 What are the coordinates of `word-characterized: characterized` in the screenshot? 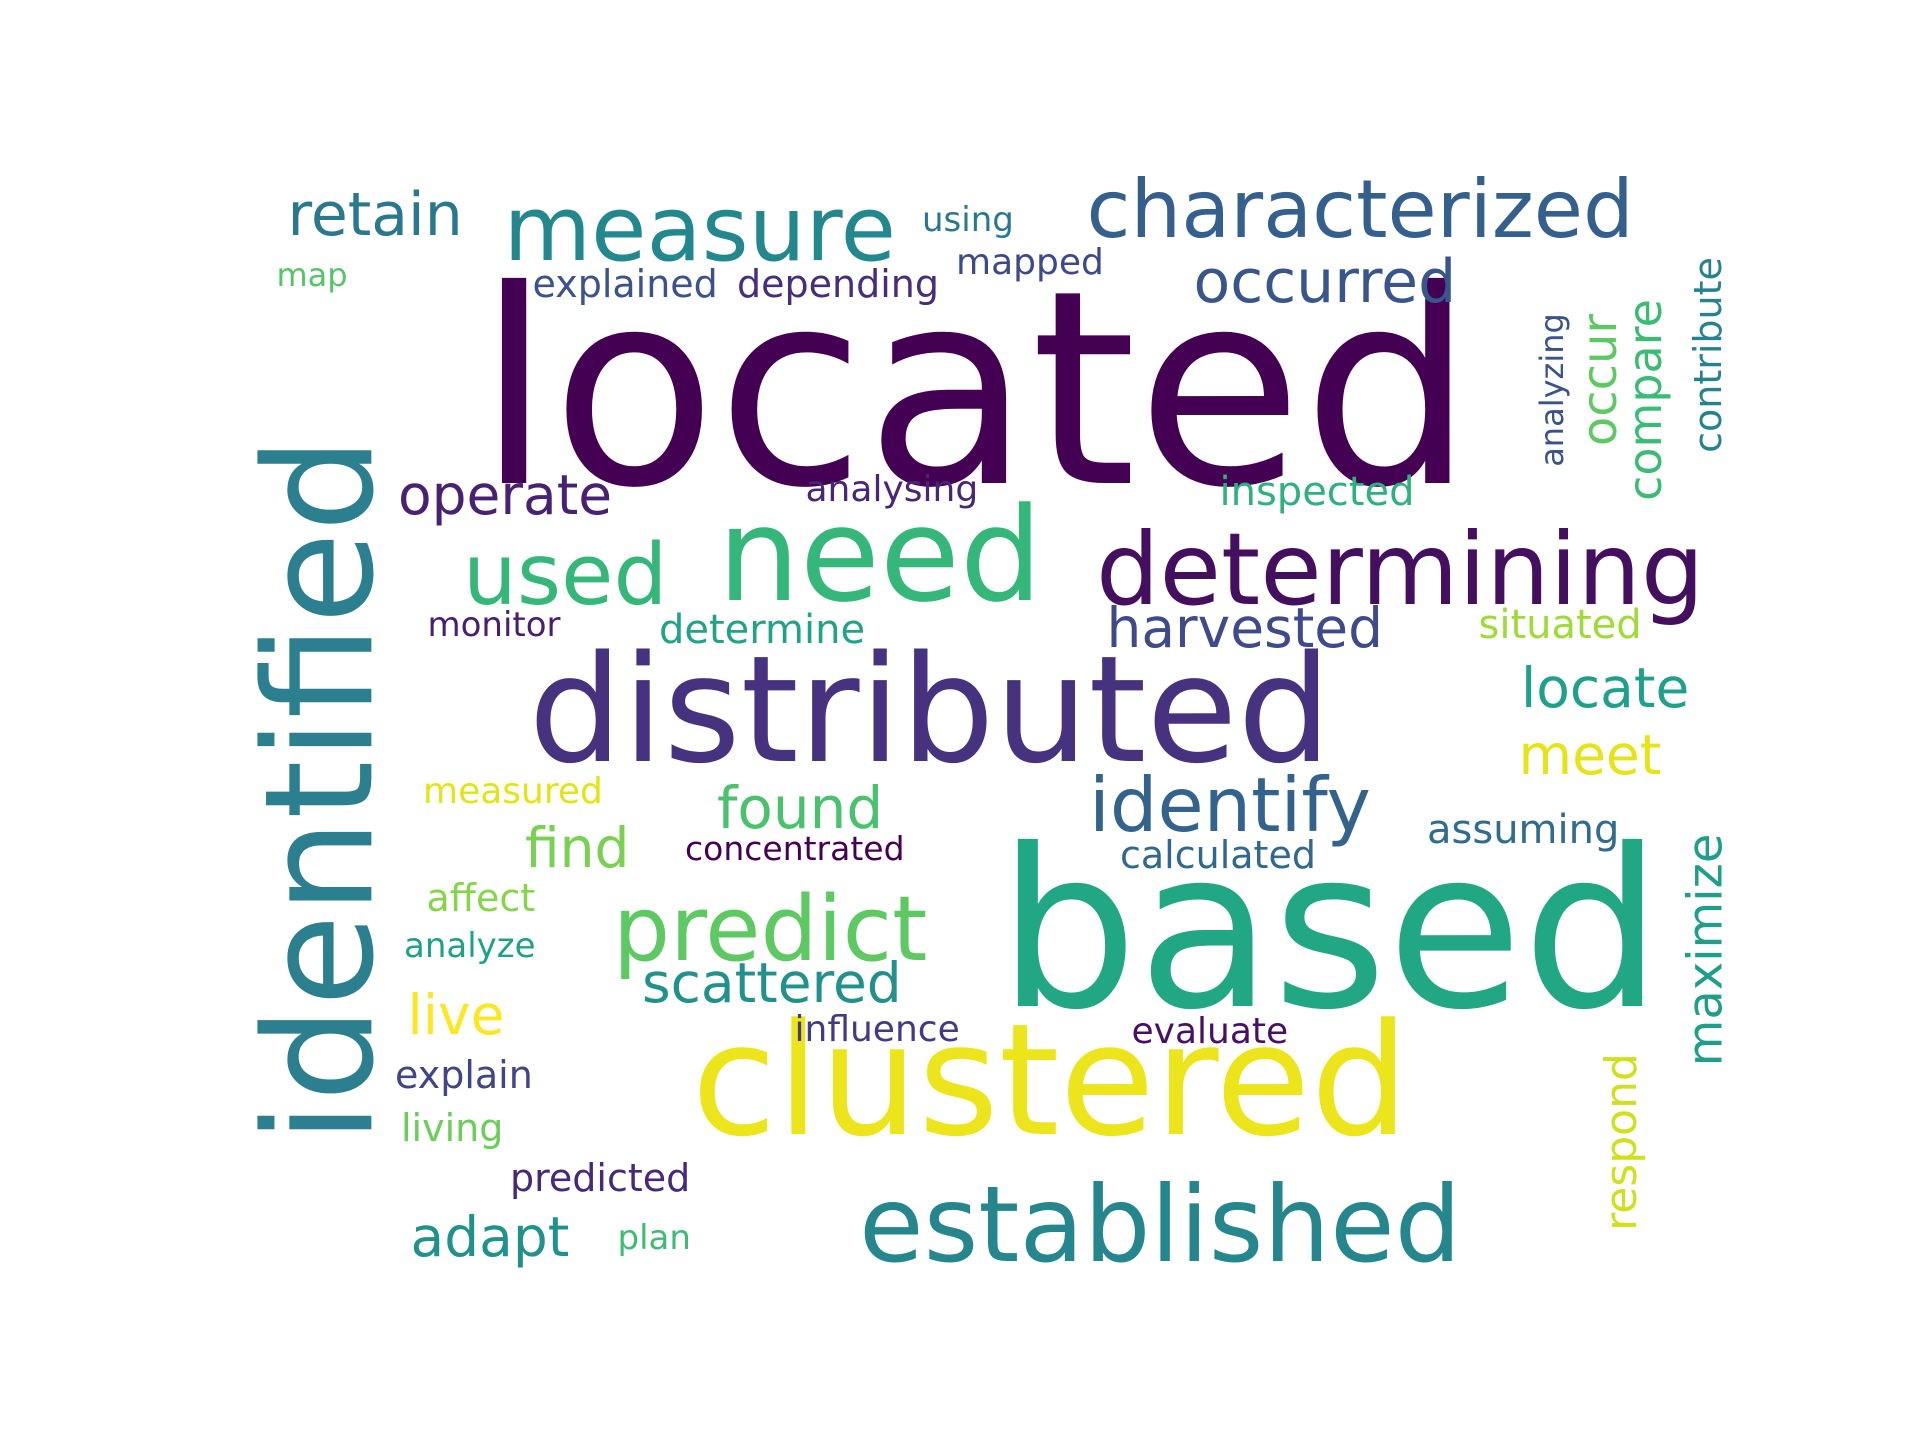 It's located at (1360, 209).